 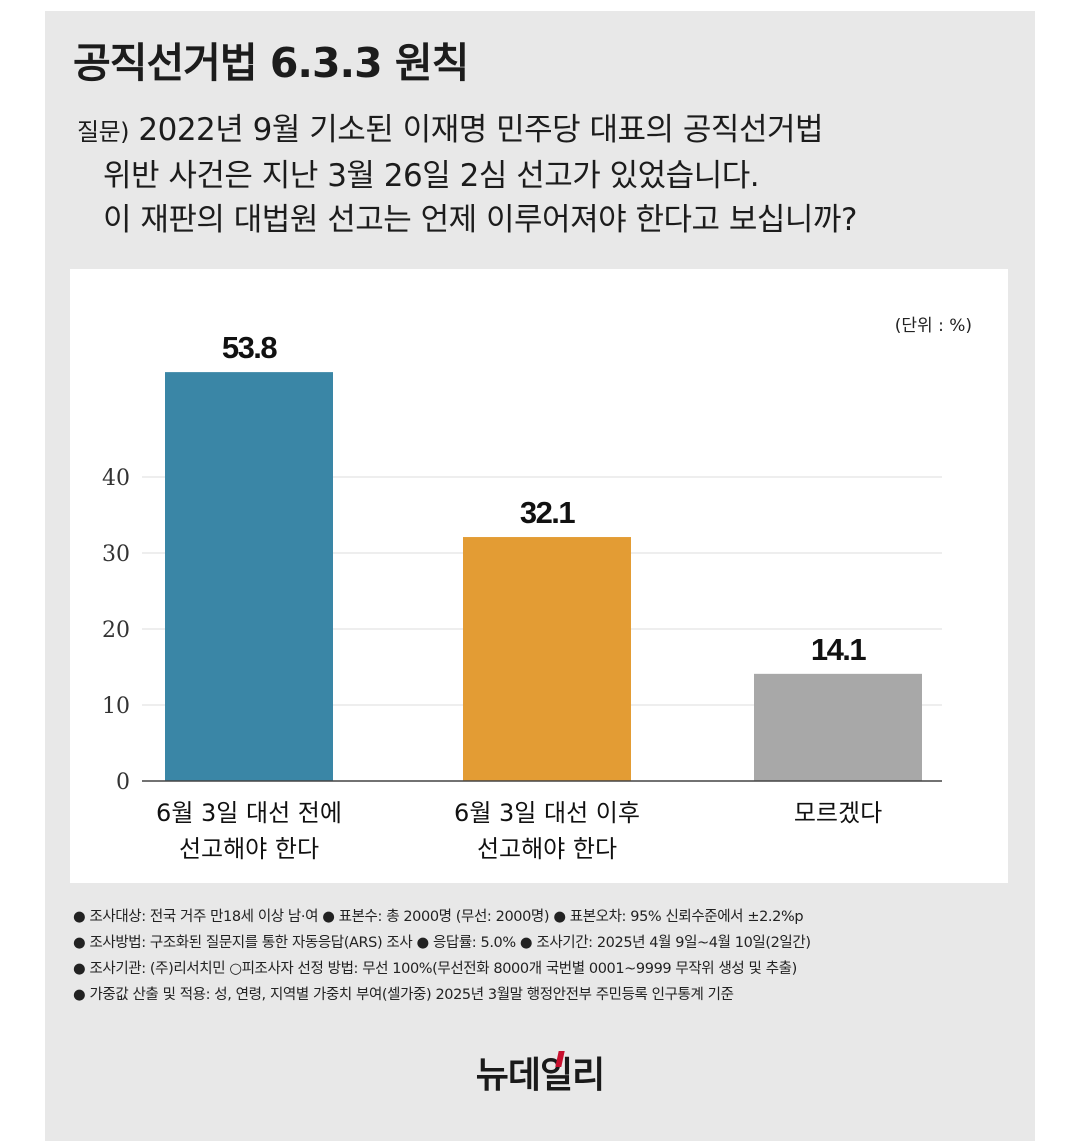 I want to click on question-line-2: 위반 사건은 지난 3월 26일 2심 선고가 있었습니다., so click(x=431, y=176).